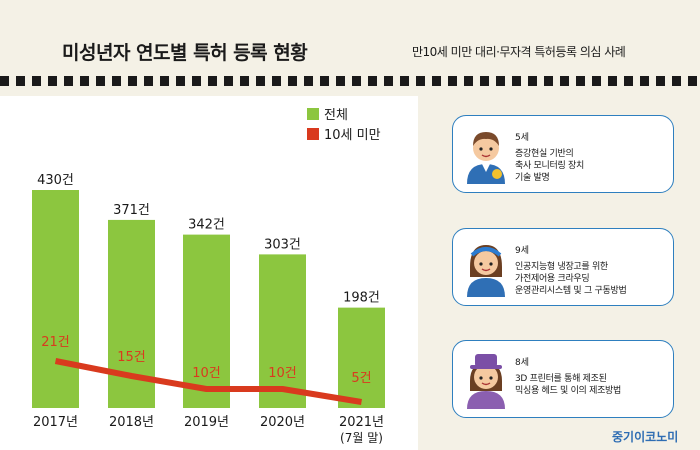 The height and width of the screenshot is (450, 700). I want to click on card-text-line: 증강현실 기반의, so click(544, 154).